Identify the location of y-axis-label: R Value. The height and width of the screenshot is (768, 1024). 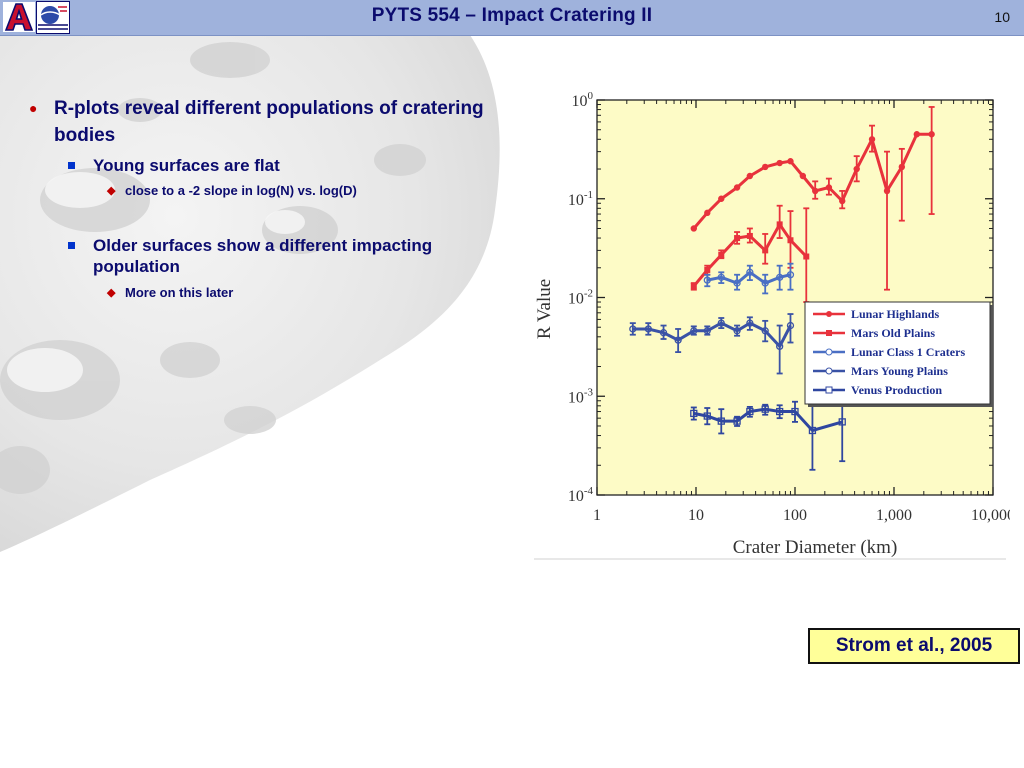
(544, 309).